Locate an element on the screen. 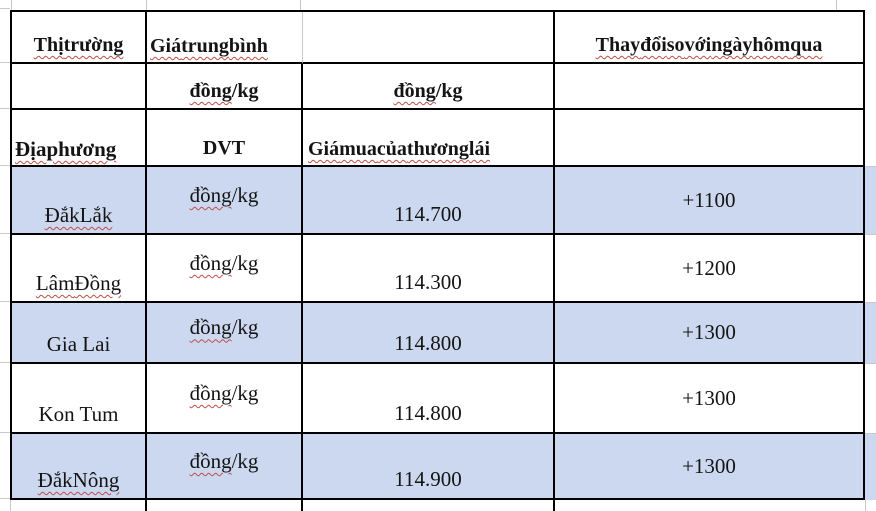 The width and height of the screenshot is (876, 511). price-cell: 114.700 is located at coordinates (429, 201).